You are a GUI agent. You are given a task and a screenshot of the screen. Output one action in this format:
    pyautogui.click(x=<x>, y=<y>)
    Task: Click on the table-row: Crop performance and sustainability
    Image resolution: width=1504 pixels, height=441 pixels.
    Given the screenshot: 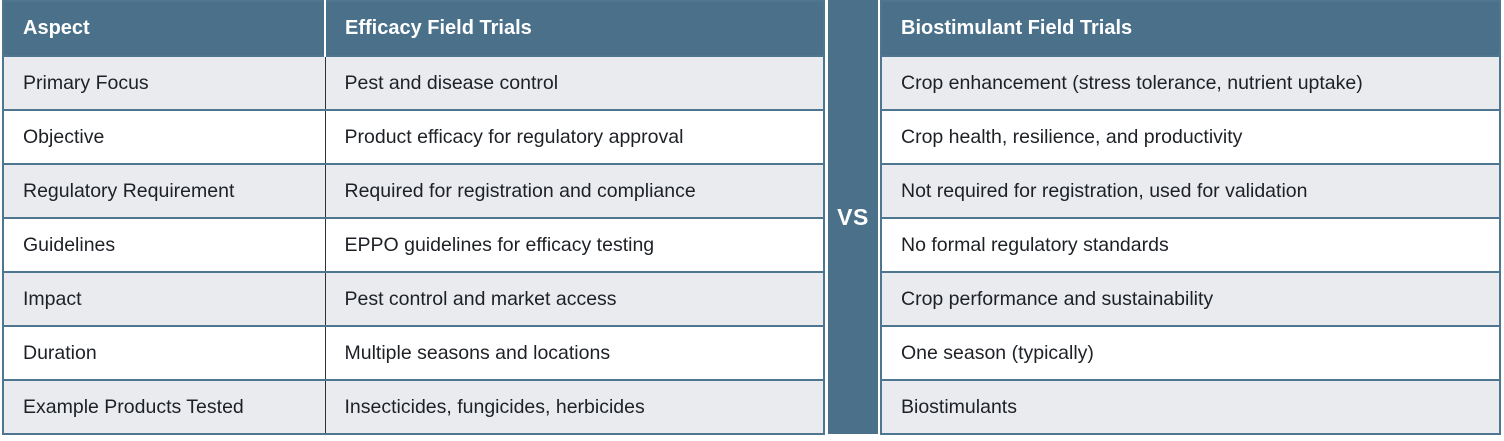 What is the action you would take?
    pyautogui.click(x=1190, y=298)
    